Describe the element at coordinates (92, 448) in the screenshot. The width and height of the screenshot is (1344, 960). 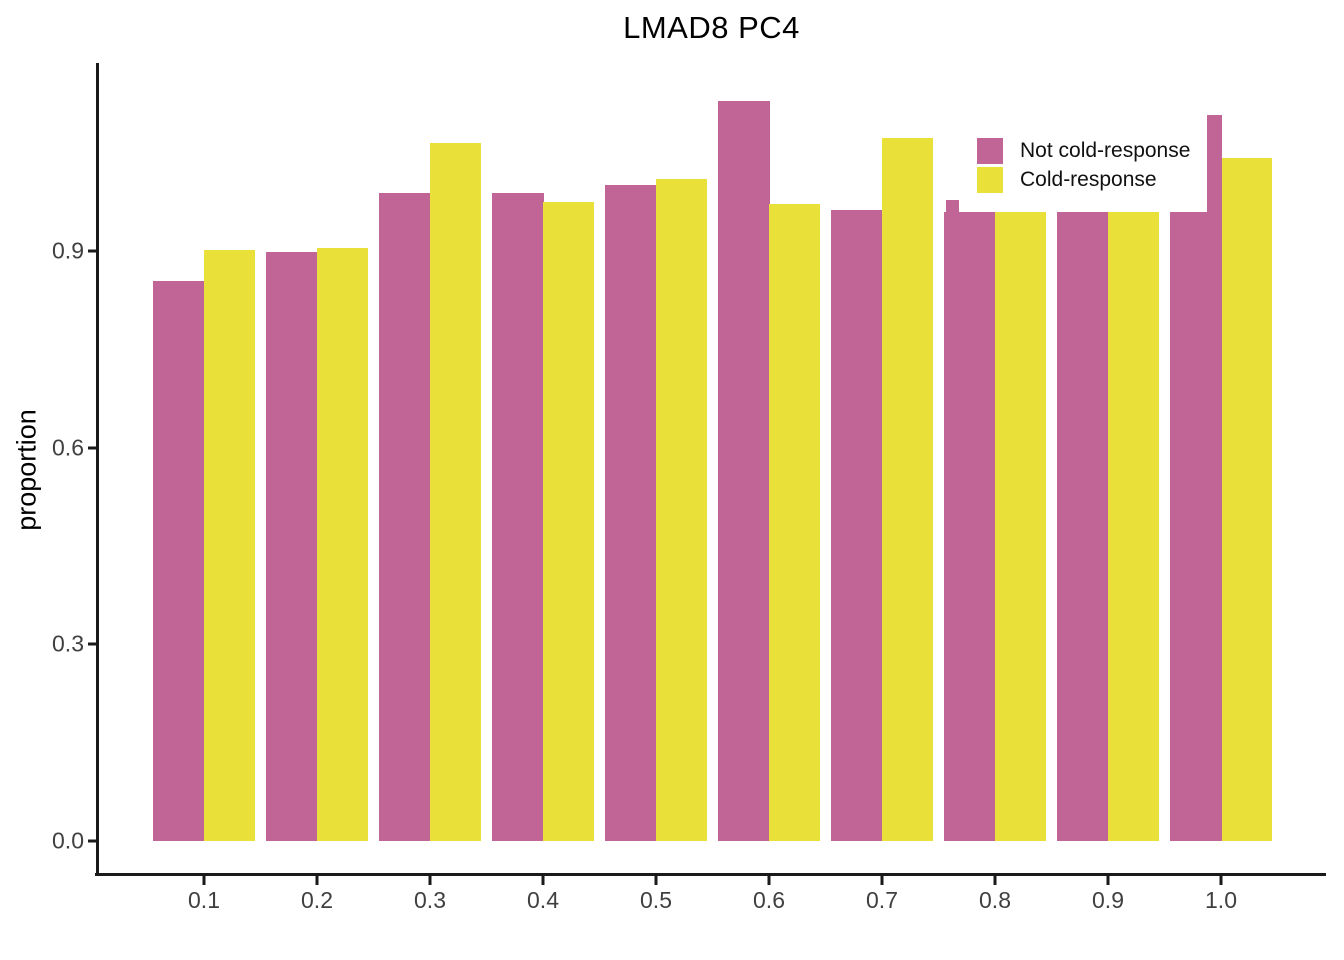
I see `y-tick-0.6` at that location.